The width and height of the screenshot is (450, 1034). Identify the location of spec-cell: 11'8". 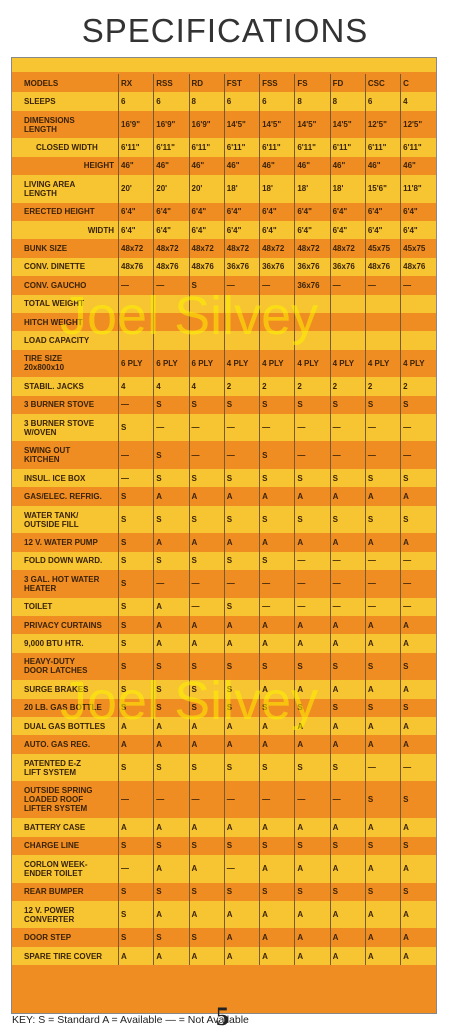
(418, 189).